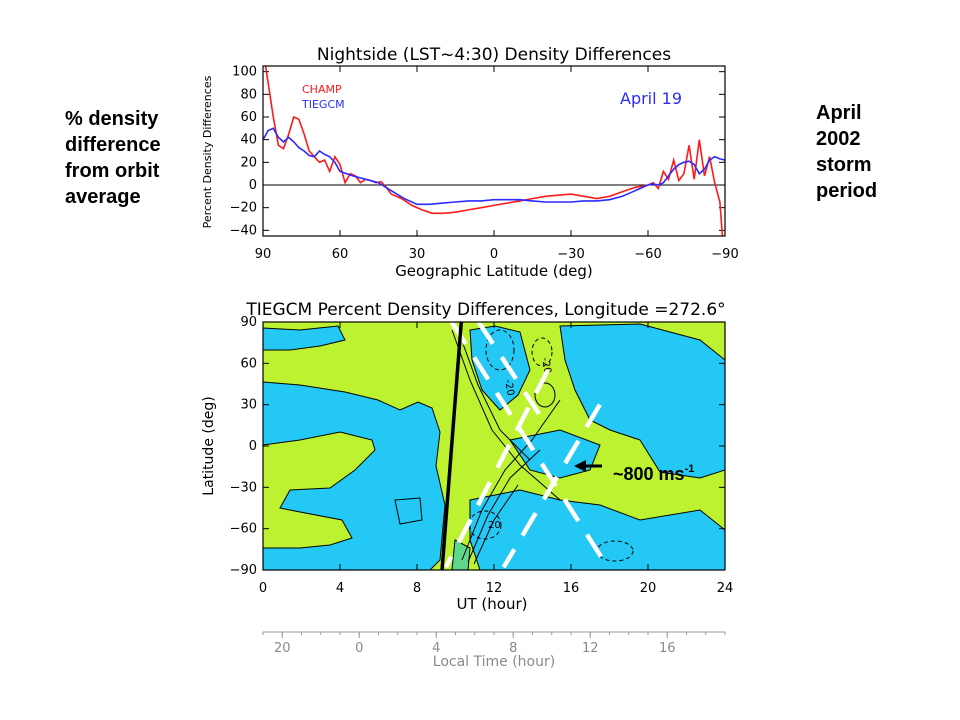  What do you see at coordinates (648, 588) in the screenshot?
I see `x-tick-label: 20` at bounding box center [648, 588].